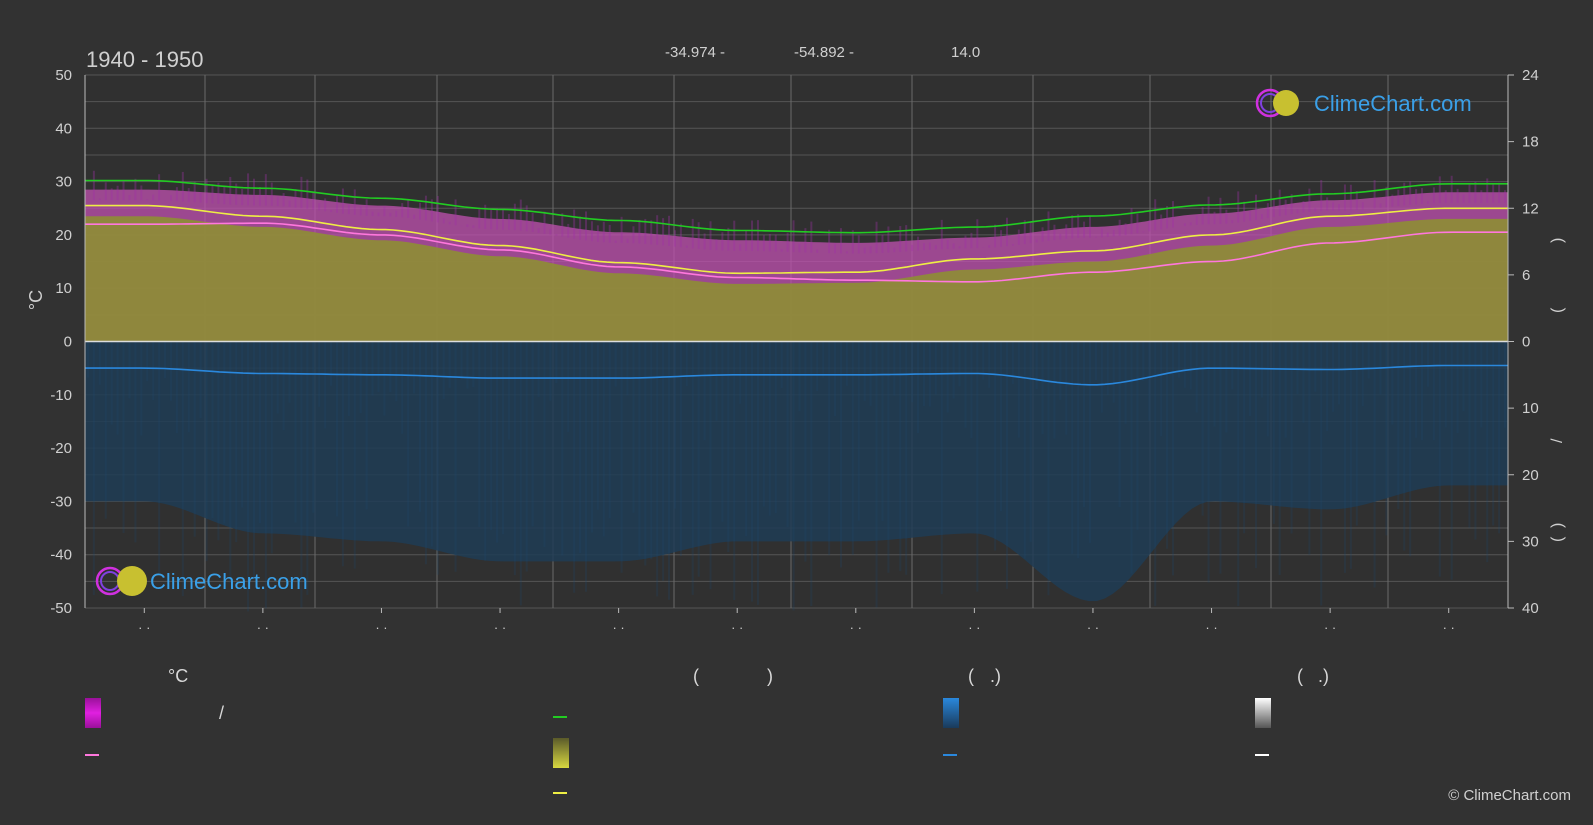 The image size is (1593, 825). Describe the element at coordinates (796, 375) in the screenshot. I see `precipitation-line` at that location.